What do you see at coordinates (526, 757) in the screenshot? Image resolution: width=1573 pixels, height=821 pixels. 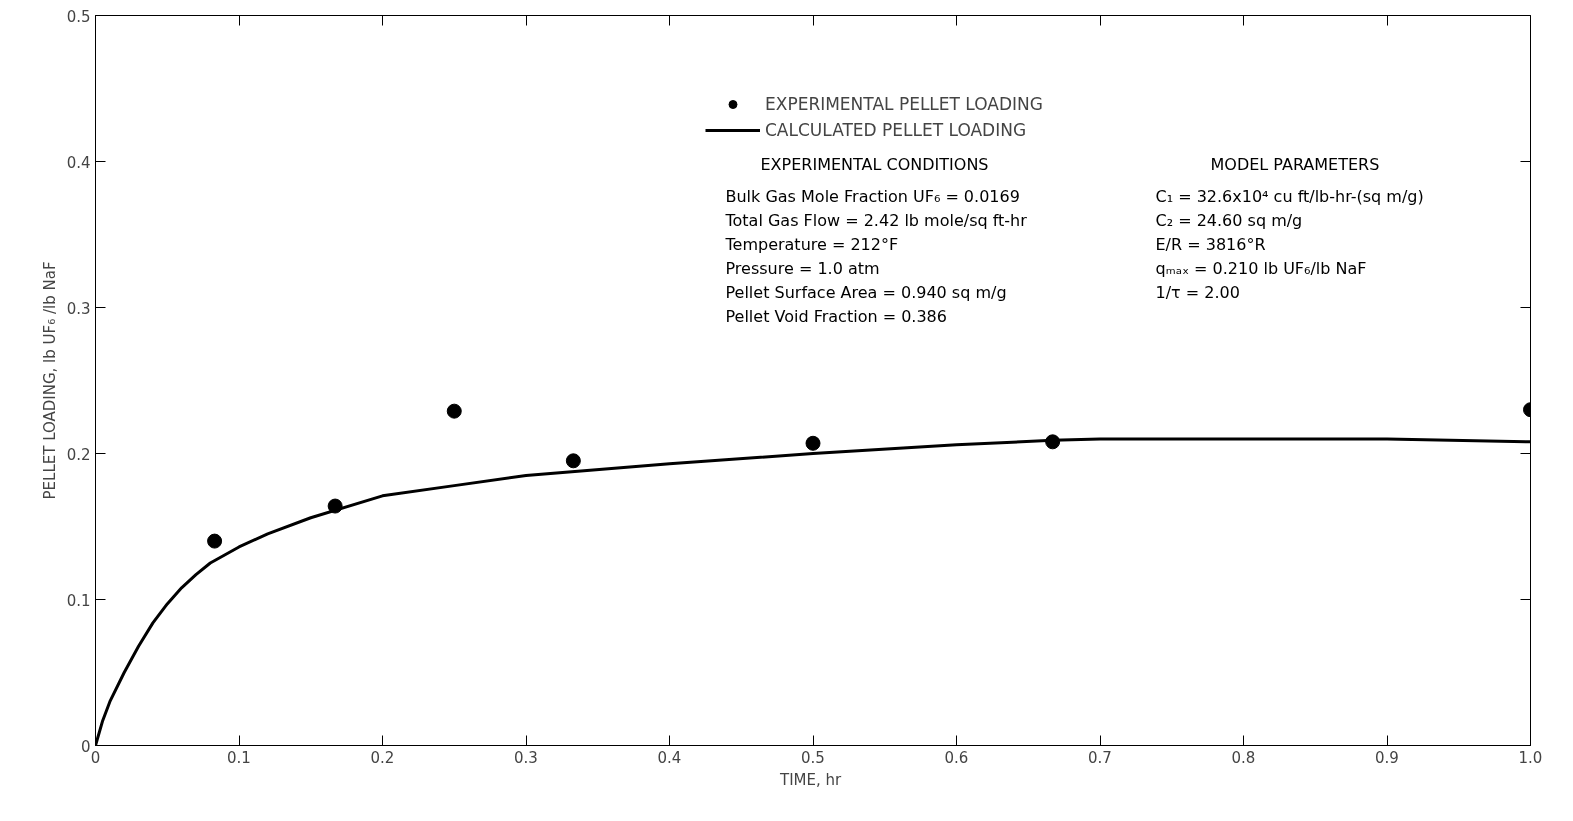 I see `x-tick-label: 0.3` at bounding box center [526, 757].